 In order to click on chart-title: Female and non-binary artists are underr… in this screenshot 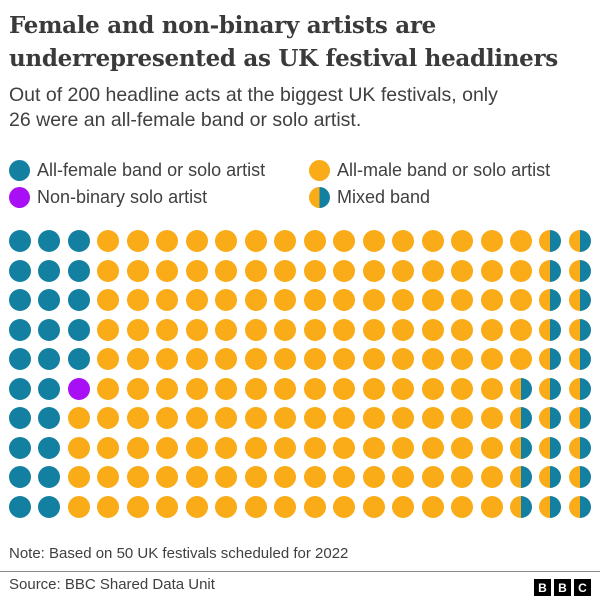, I will do `click(301, 42)`.